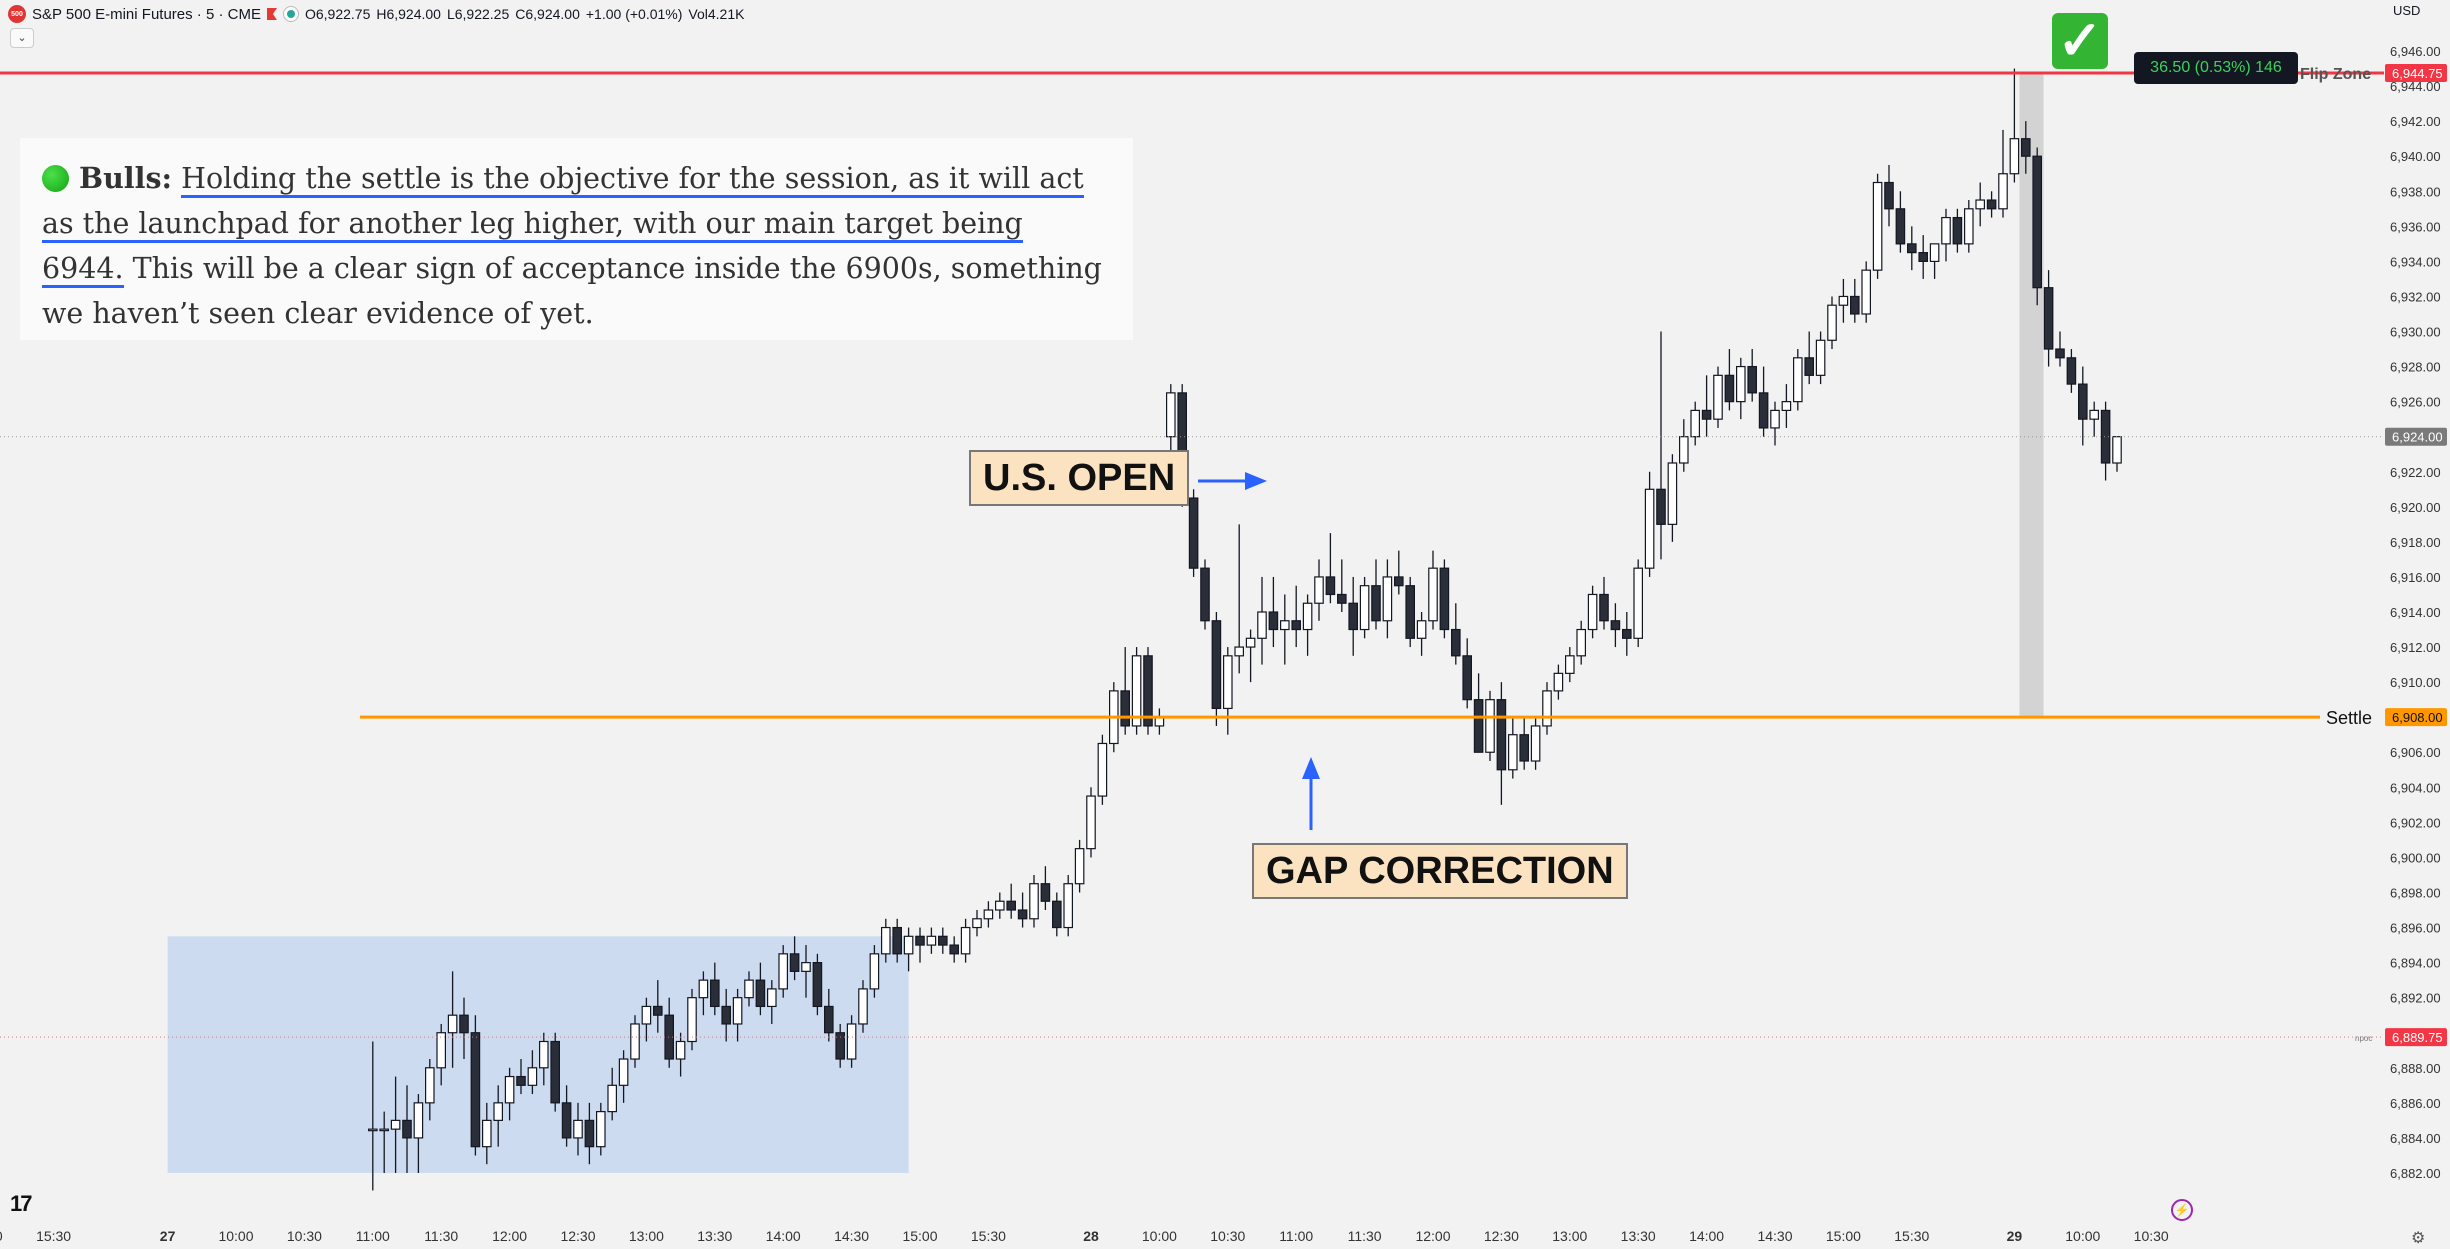 This screenshot has height=1249, width=2450. I want to click on time-axis, so click(1192, 1236).